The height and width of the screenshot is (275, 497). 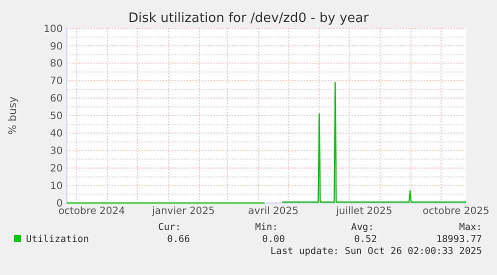 What do you see at coordinates (56, 99) in the screenshot?
I see `y-tick-label: 60` at bounding box center [56, 99].